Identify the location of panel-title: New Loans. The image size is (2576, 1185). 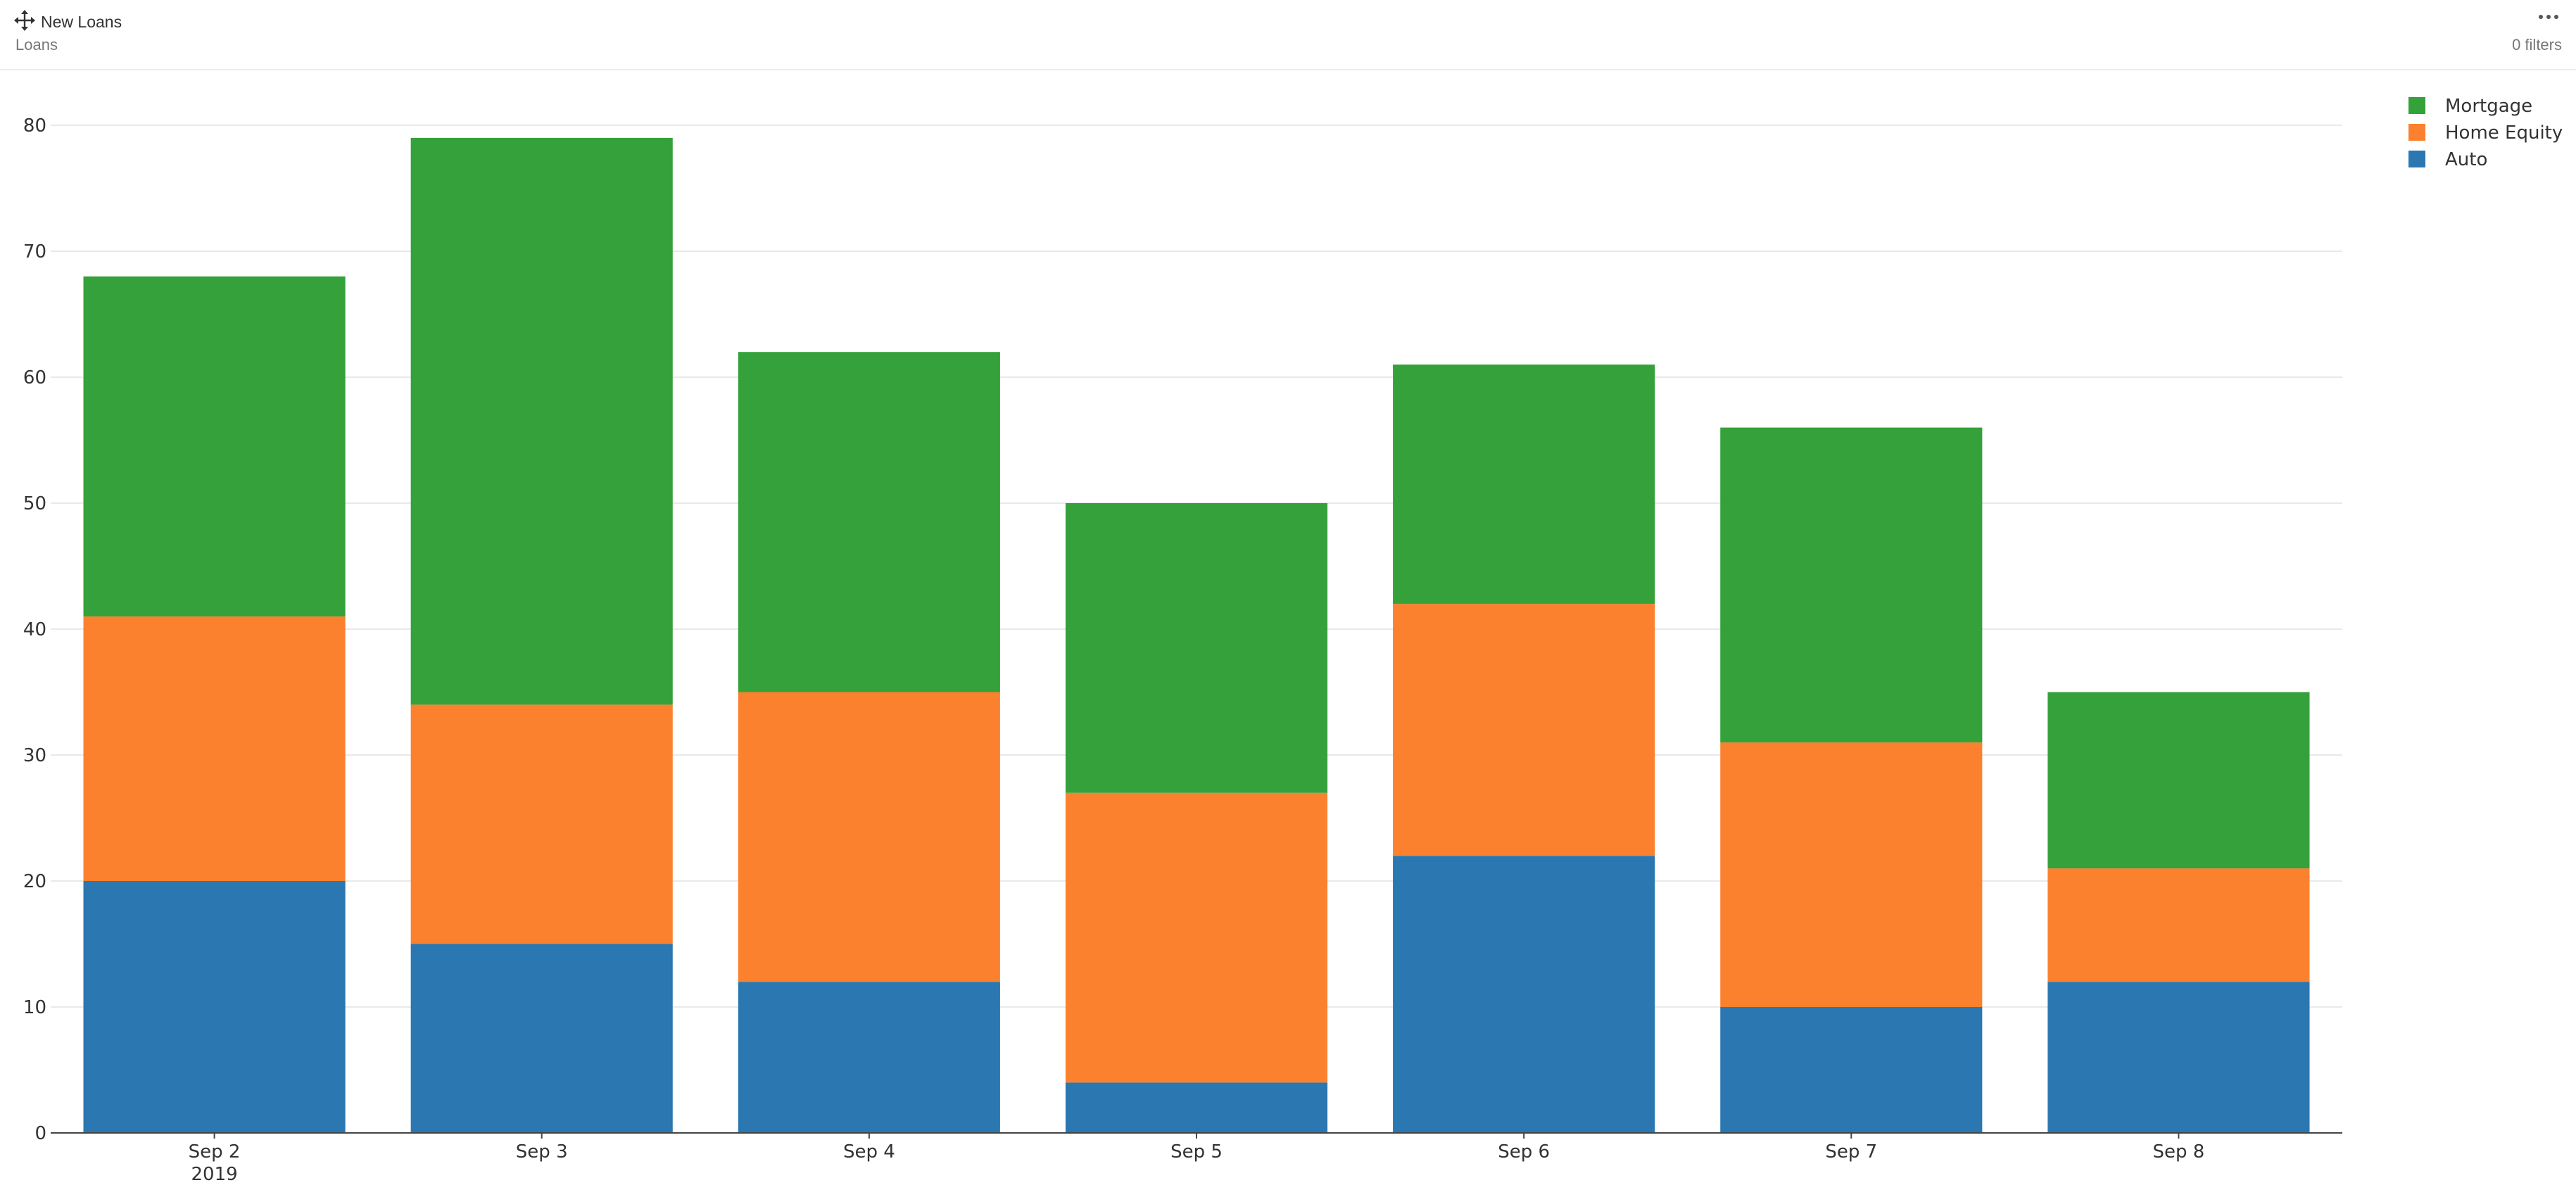
(81, 22).